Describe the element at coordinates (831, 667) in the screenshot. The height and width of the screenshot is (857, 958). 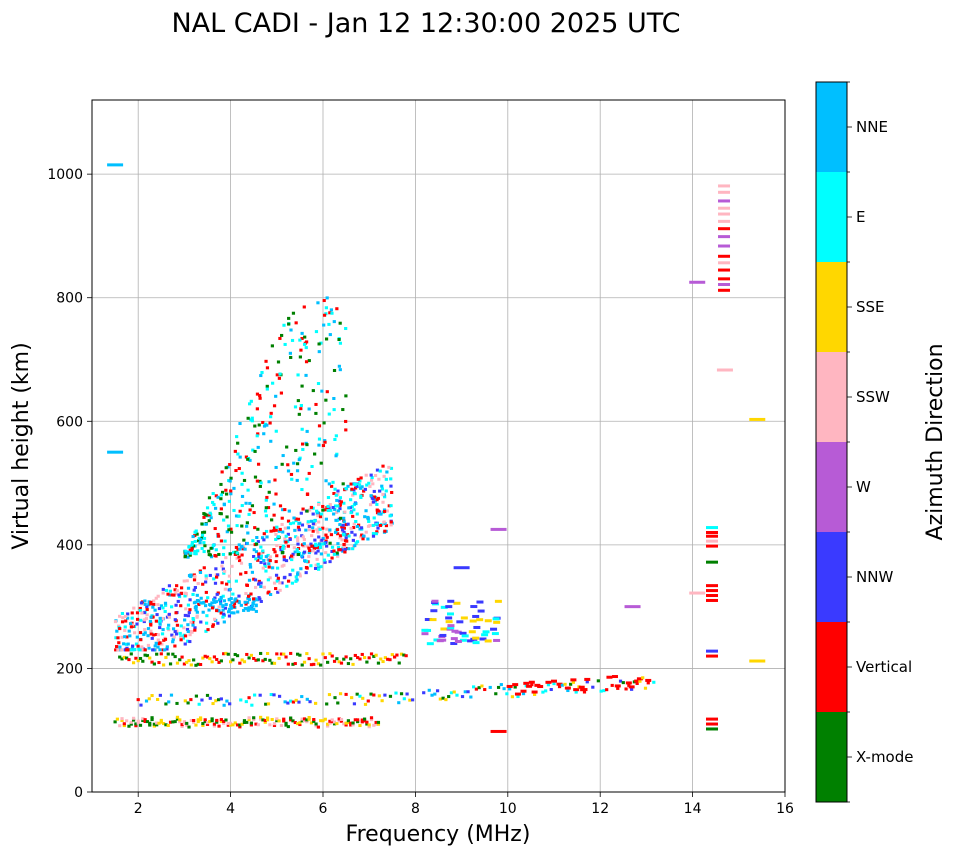
I see `colorbar-segment-vertical` at that location.